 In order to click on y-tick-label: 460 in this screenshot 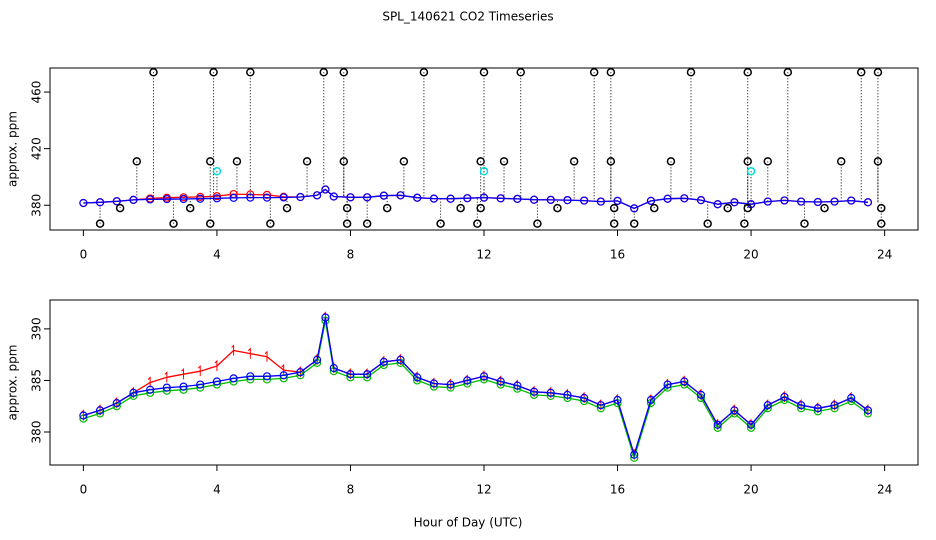, I will do `click(37, 92)`.